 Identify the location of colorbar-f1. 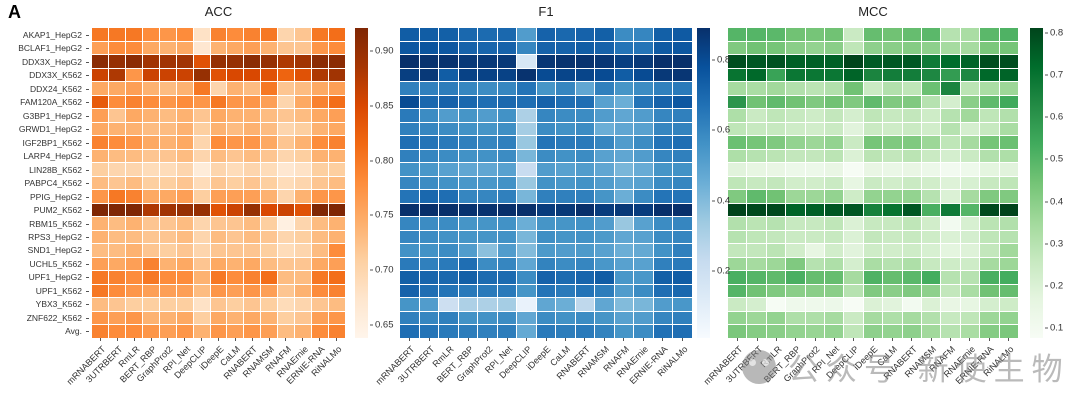
(703, 183).